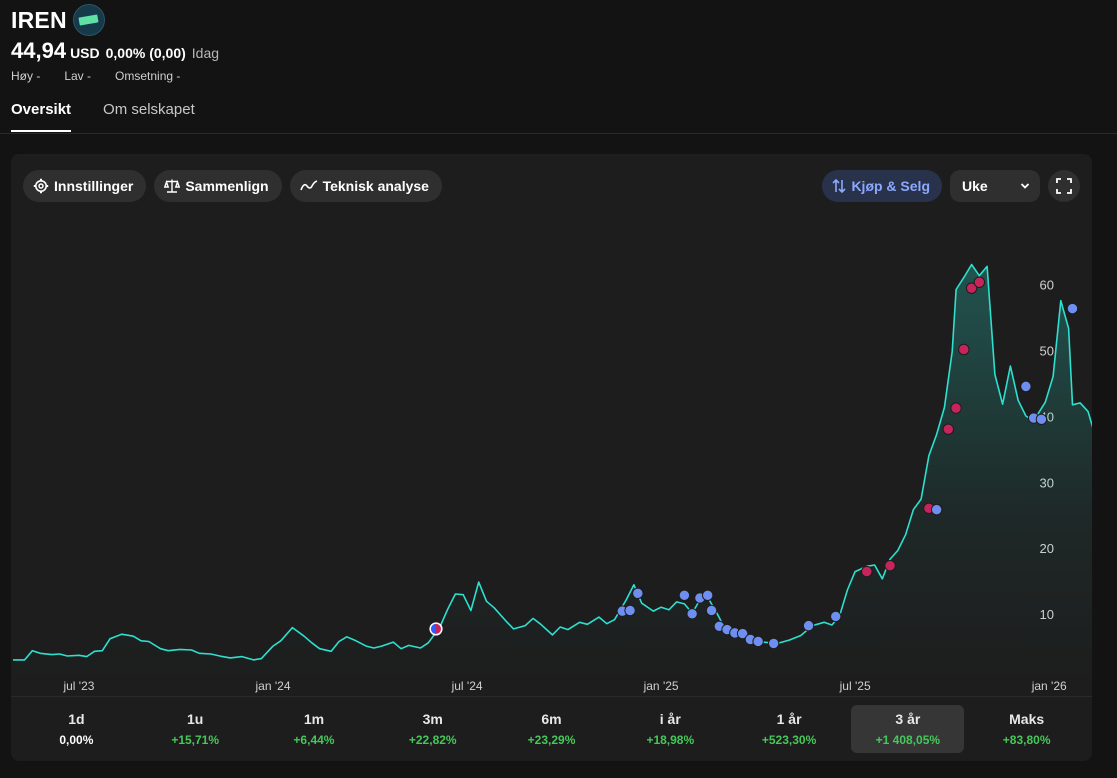  I want to click on period-change: +23,29%, so click(551, 740).